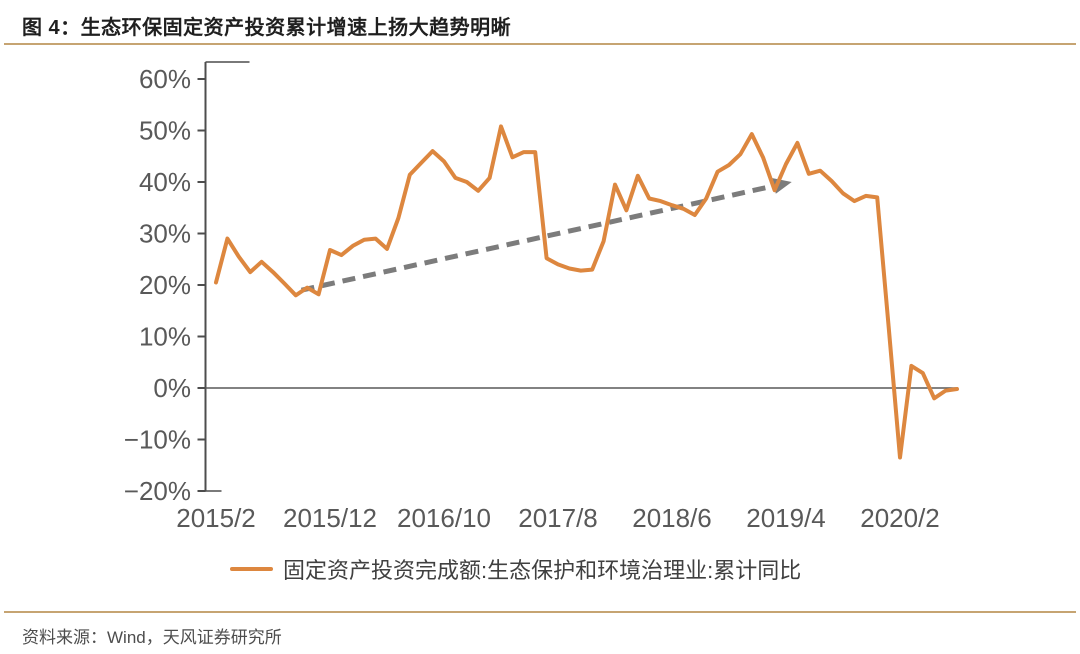 The height and width of the screenshot is (654, 1080). Describe the element at coordinates (172, 388) in the screenshot. I see `y-axis-label: 0%` at that location.